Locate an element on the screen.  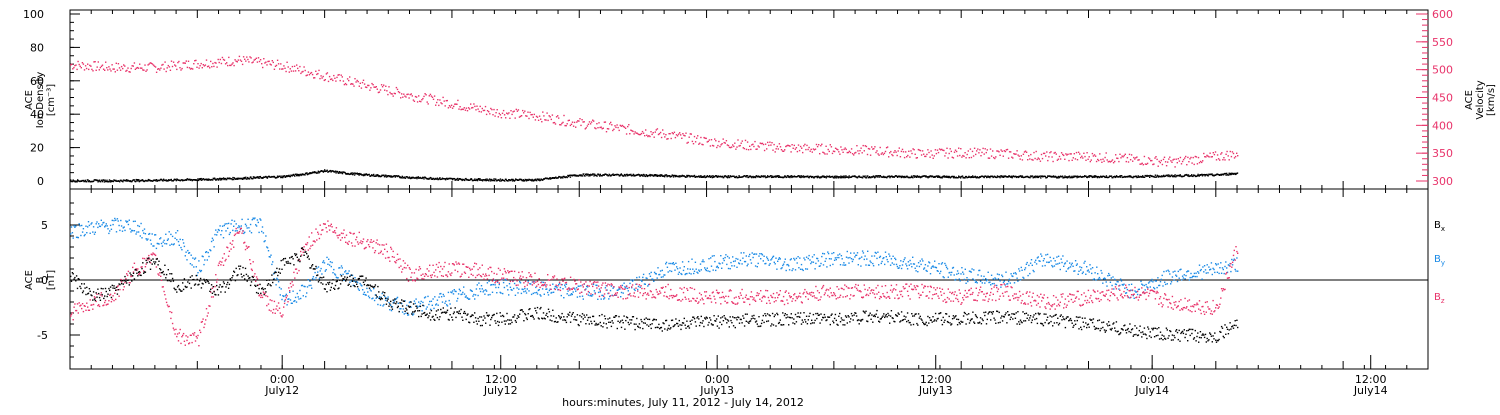
x-tick-date-label: July13 is located at coordinates (935, 390).